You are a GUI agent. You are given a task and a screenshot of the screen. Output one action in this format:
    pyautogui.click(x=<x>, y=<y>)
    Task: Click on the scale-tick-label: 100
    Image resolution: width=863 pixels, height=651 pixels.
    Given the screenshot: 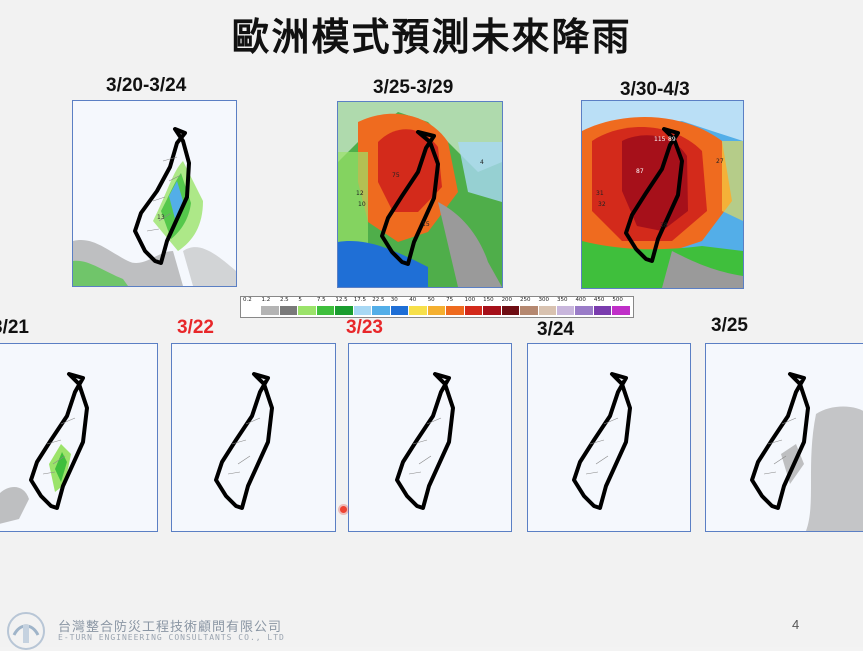 What is the action you would take?
    pyautogui.click(x=470, y=300)
    